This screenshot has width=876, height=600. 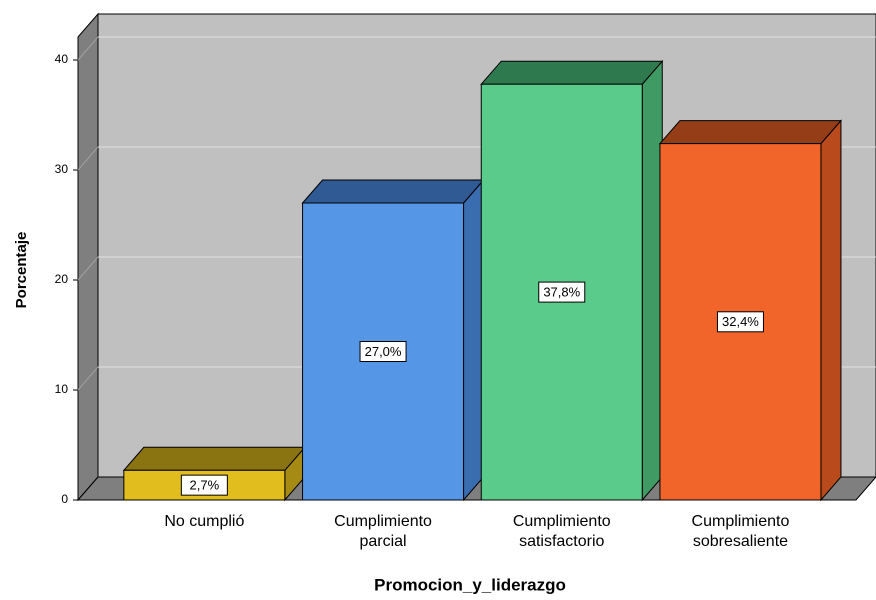 I want to click on x-tick-label-line: satisfactorio, so click(x=561, y=541).